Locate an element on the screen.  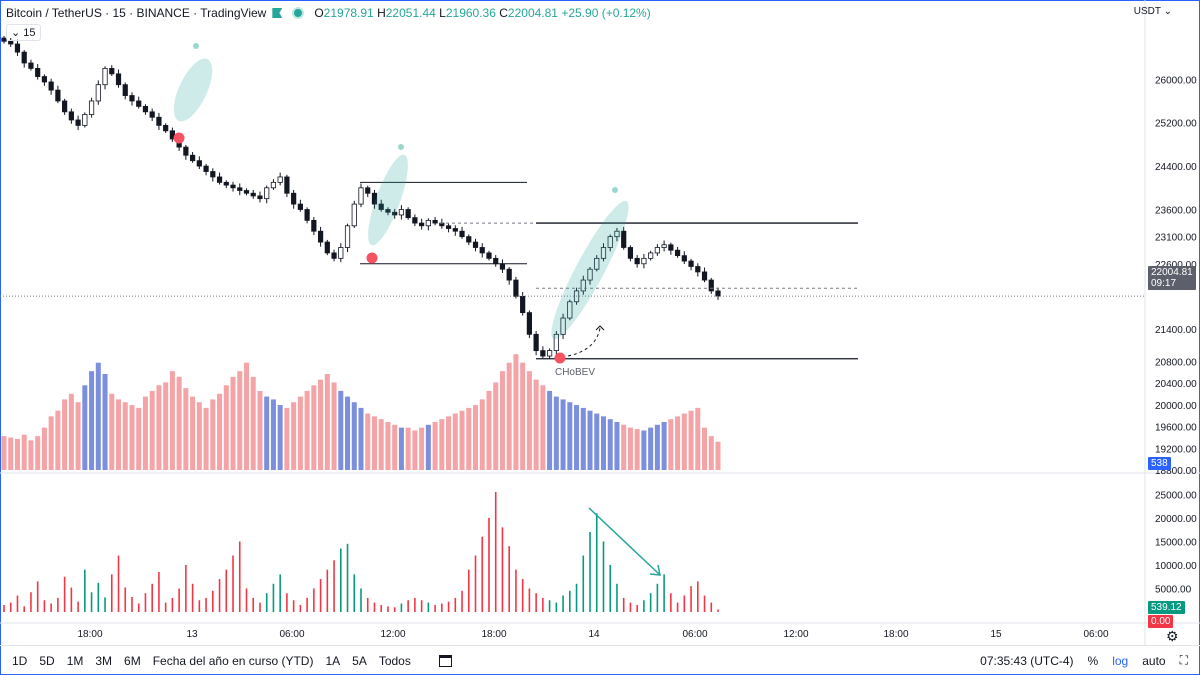
timeframe-6m: 6M is located at coordinates (132, 660).